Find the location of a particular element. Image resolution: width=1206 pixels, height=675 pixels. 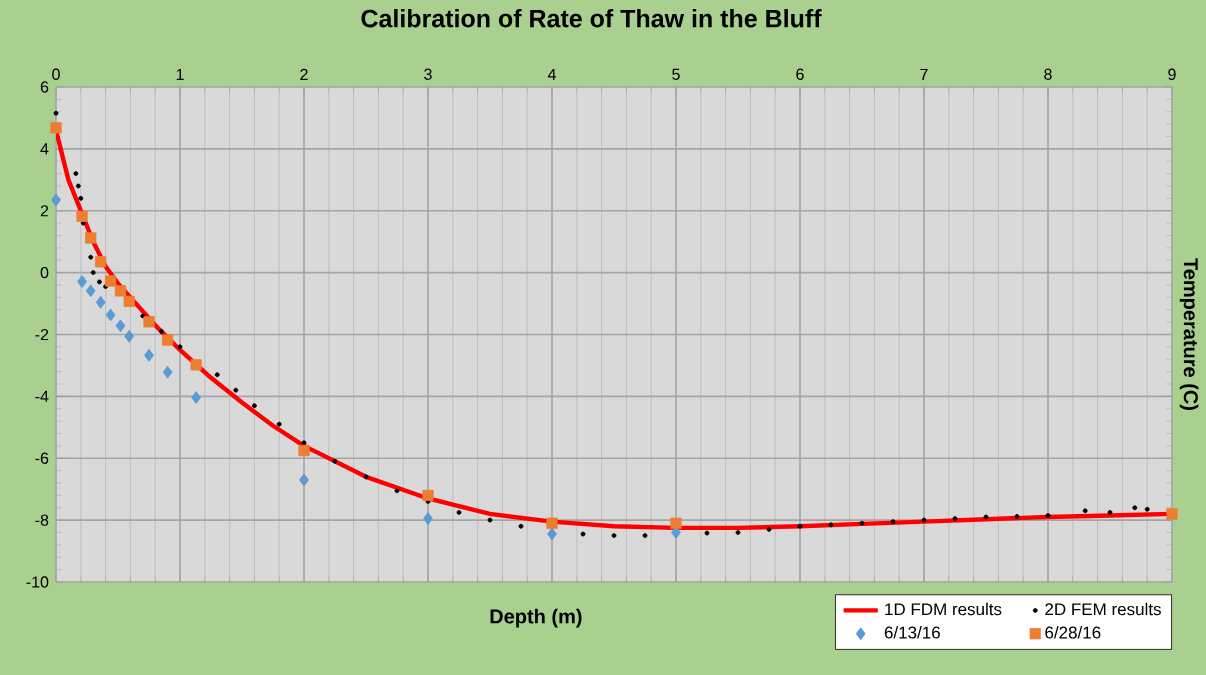

y-tick-label: 4 is located at coordinates (44, 149).